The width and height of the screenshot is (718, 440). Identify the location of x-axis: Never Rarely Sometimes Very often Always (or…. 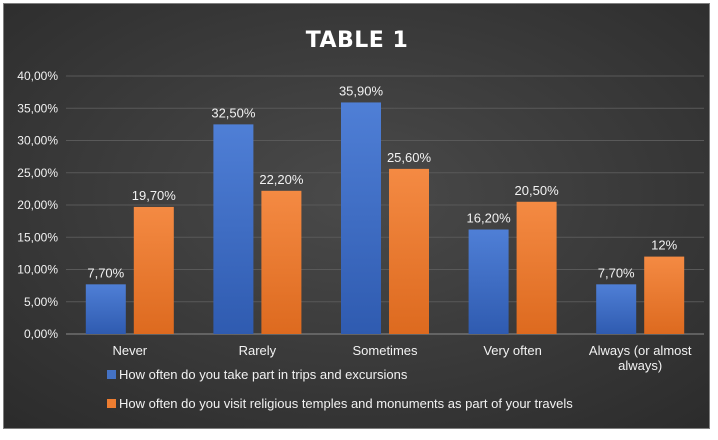
(401, 358).